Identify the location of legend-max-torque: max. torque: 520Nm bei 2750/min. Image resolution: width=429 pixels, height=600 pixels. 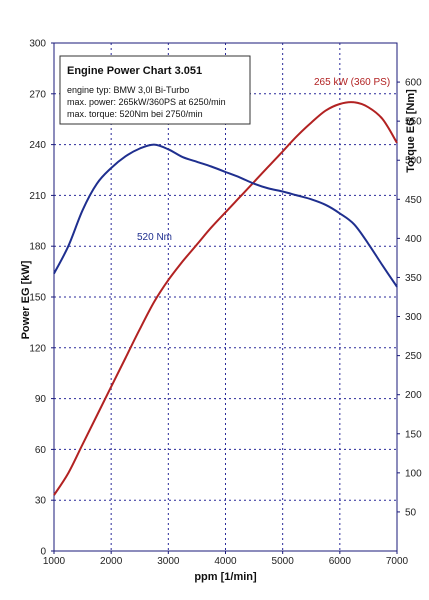
(135, 114).